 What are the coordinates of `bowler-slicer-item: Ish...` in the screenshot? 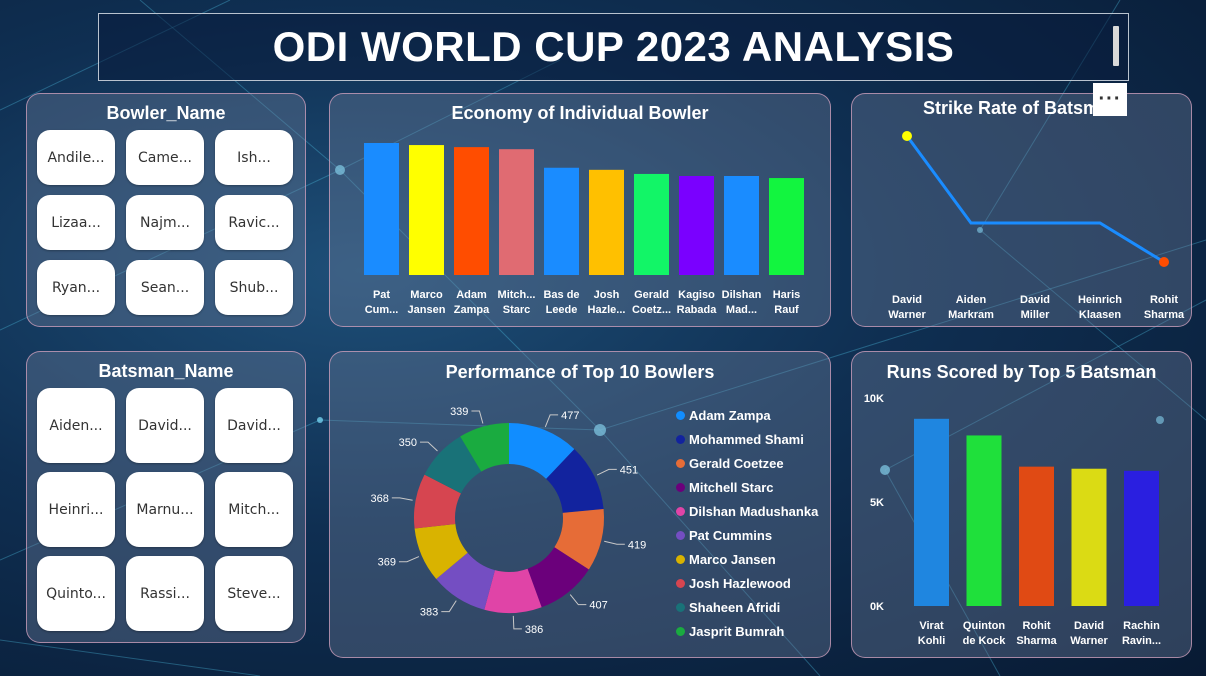 It's located at (254, 157).